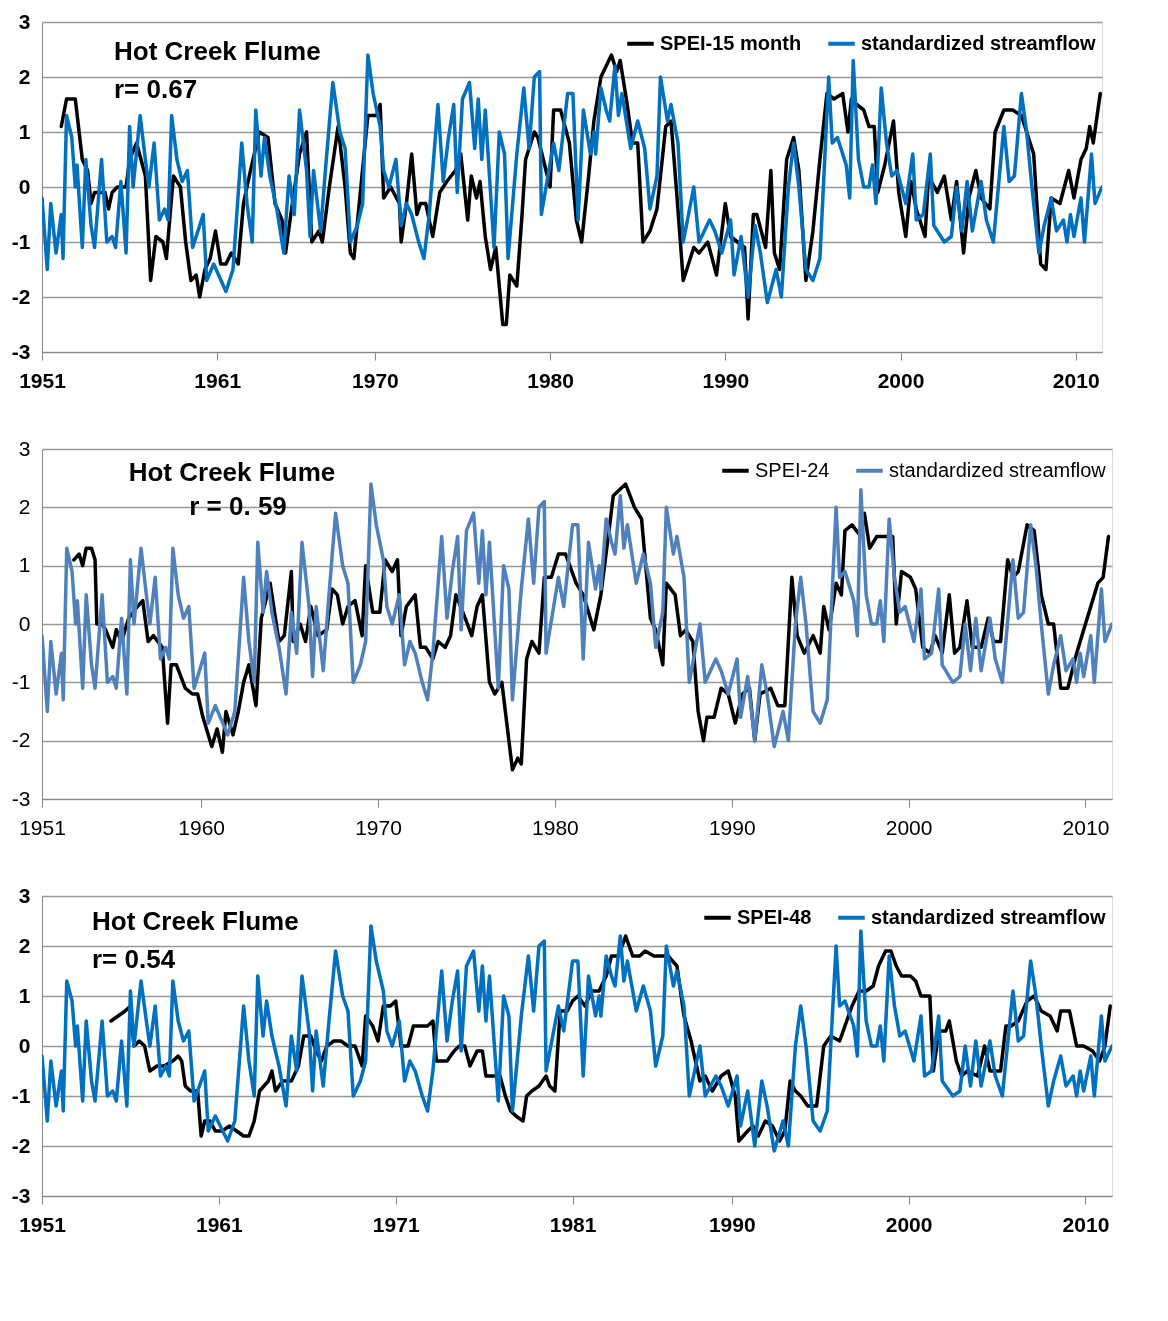 The width and height of the screenshot is (1168, 1321). Describe the element at coordinates (396, 1224) in the screenshot. I see `x-tick-label: 1971` at that location.